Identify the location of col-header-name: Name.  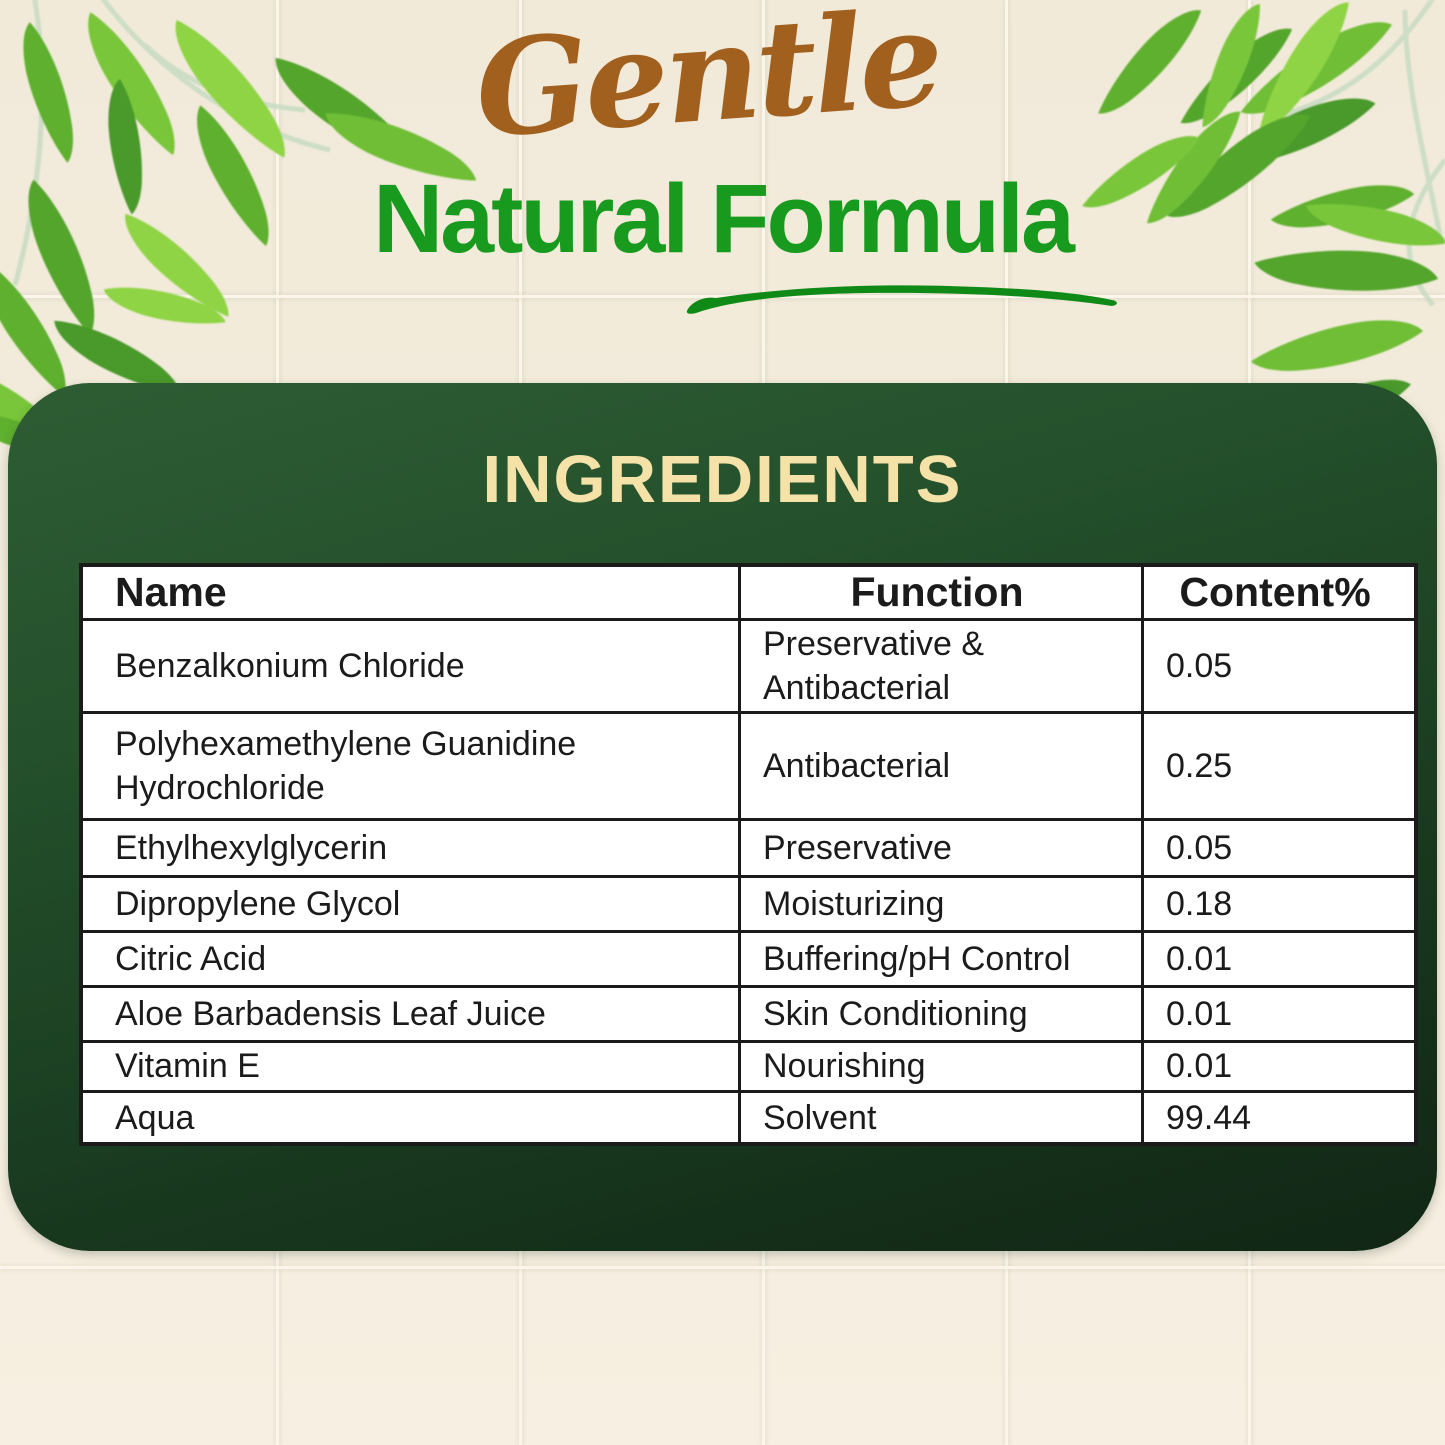
(410, 592).